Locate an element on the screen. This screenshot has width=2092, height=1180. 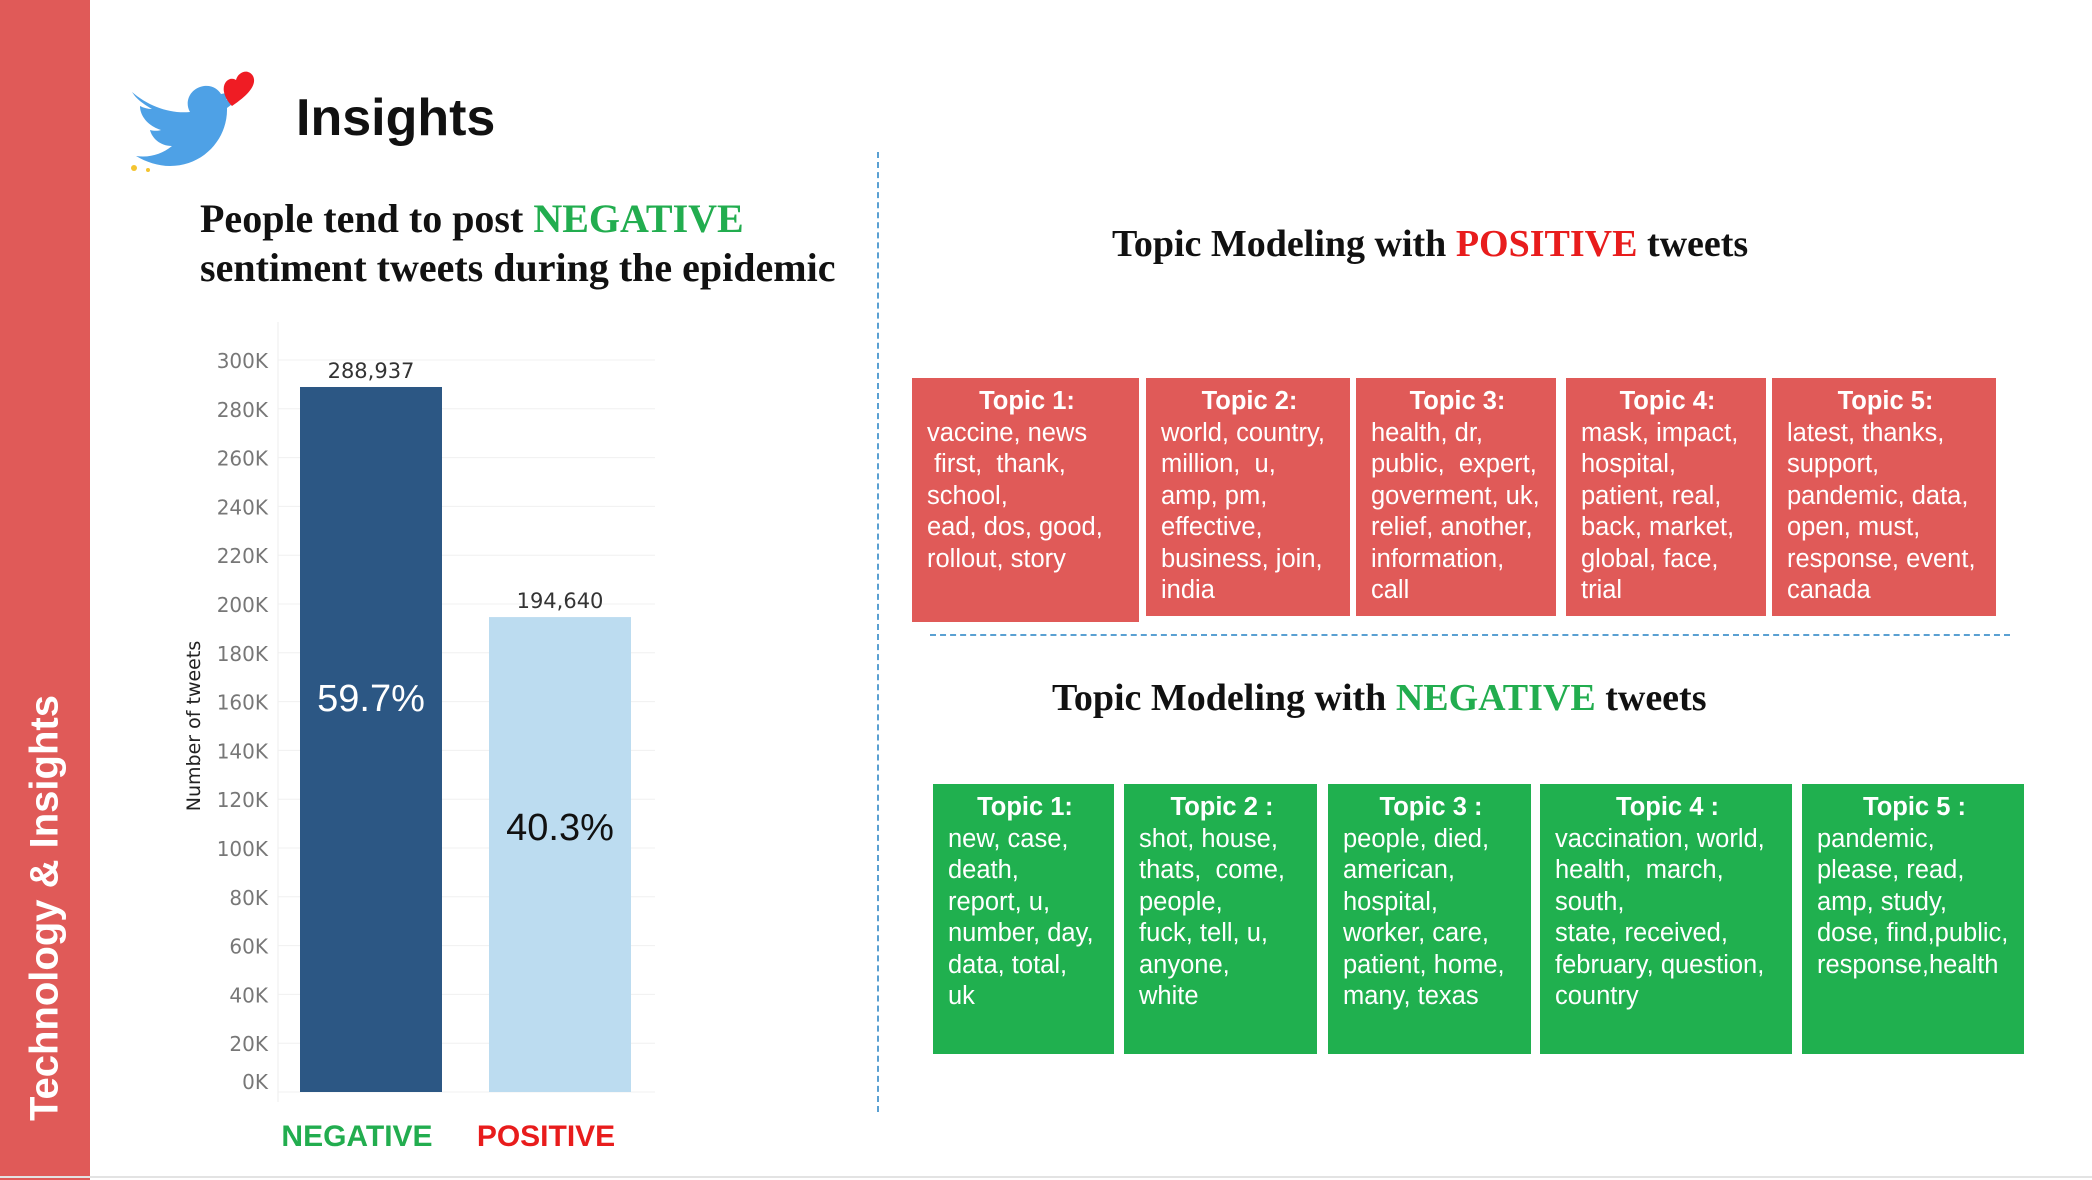
bar-percent-label: 59.7% is located at coordinates (371, 699).